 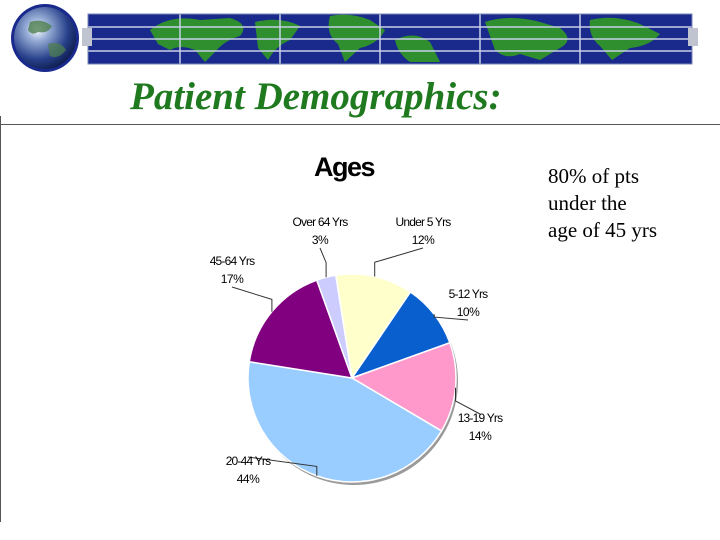 What do you see at coordinates (232, 261) in the screenshot?
I see `pie-slice-label: 45-64 Yrs` at bounding box center [232, 261].